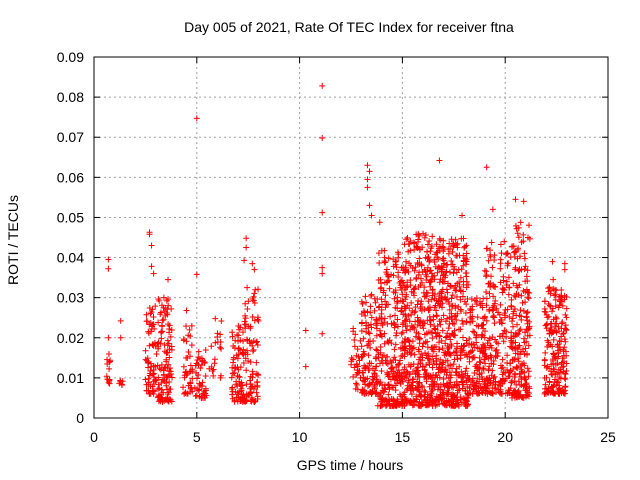 Image resolution: width=640 pixels, height=480 pixels. Describe the element at coordinates (70, 338) in the screenshot. I see `y-tick-label: 0.02` at that location.